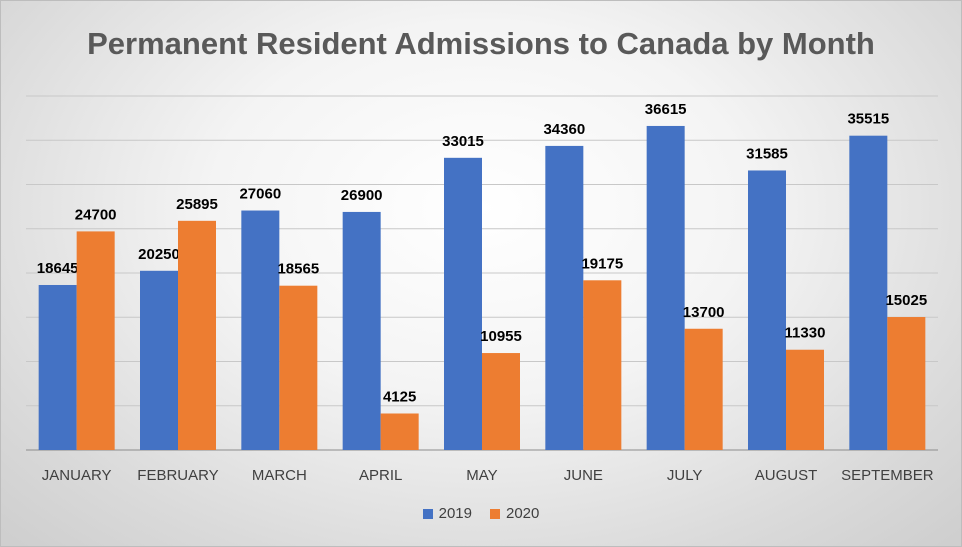 The width and height of the screenshot is (962, 547). What do you see at coordinates (481, 475) in the screenshot?
I see `x-tick-label: MAY` at bounding box center [481, 475].